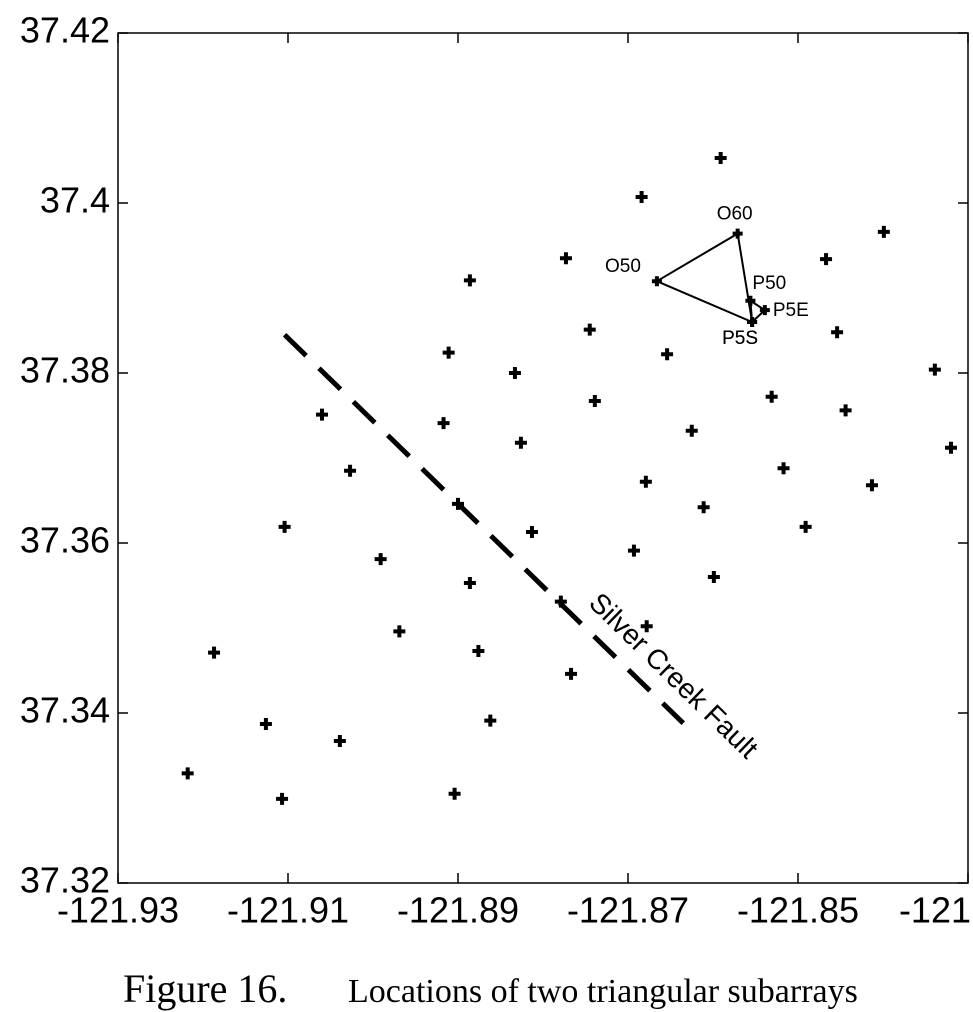  What do you see at coordinates (603, 991) in the screenshot?
I see `caption-text: Locations of two triangular subarrays` at bounding box center [603, 991].